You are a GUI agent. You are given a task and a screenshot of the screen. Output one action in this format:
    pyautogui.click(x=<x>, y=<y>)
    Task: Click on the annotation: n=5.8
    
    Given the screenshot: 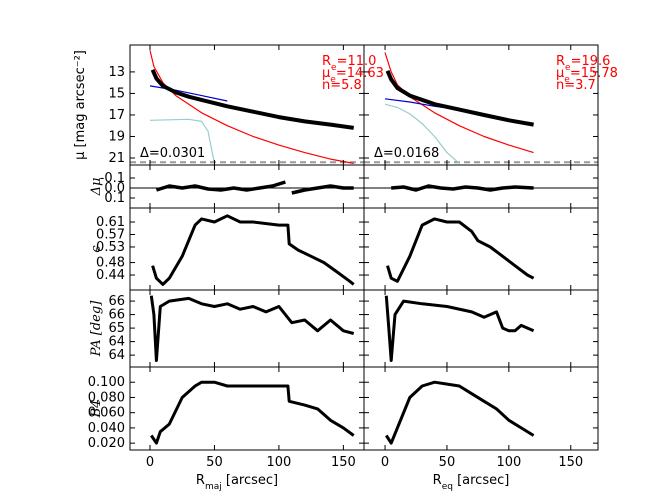 What is the action you would take?
    pyautogui.click(x=342, y=85)
    